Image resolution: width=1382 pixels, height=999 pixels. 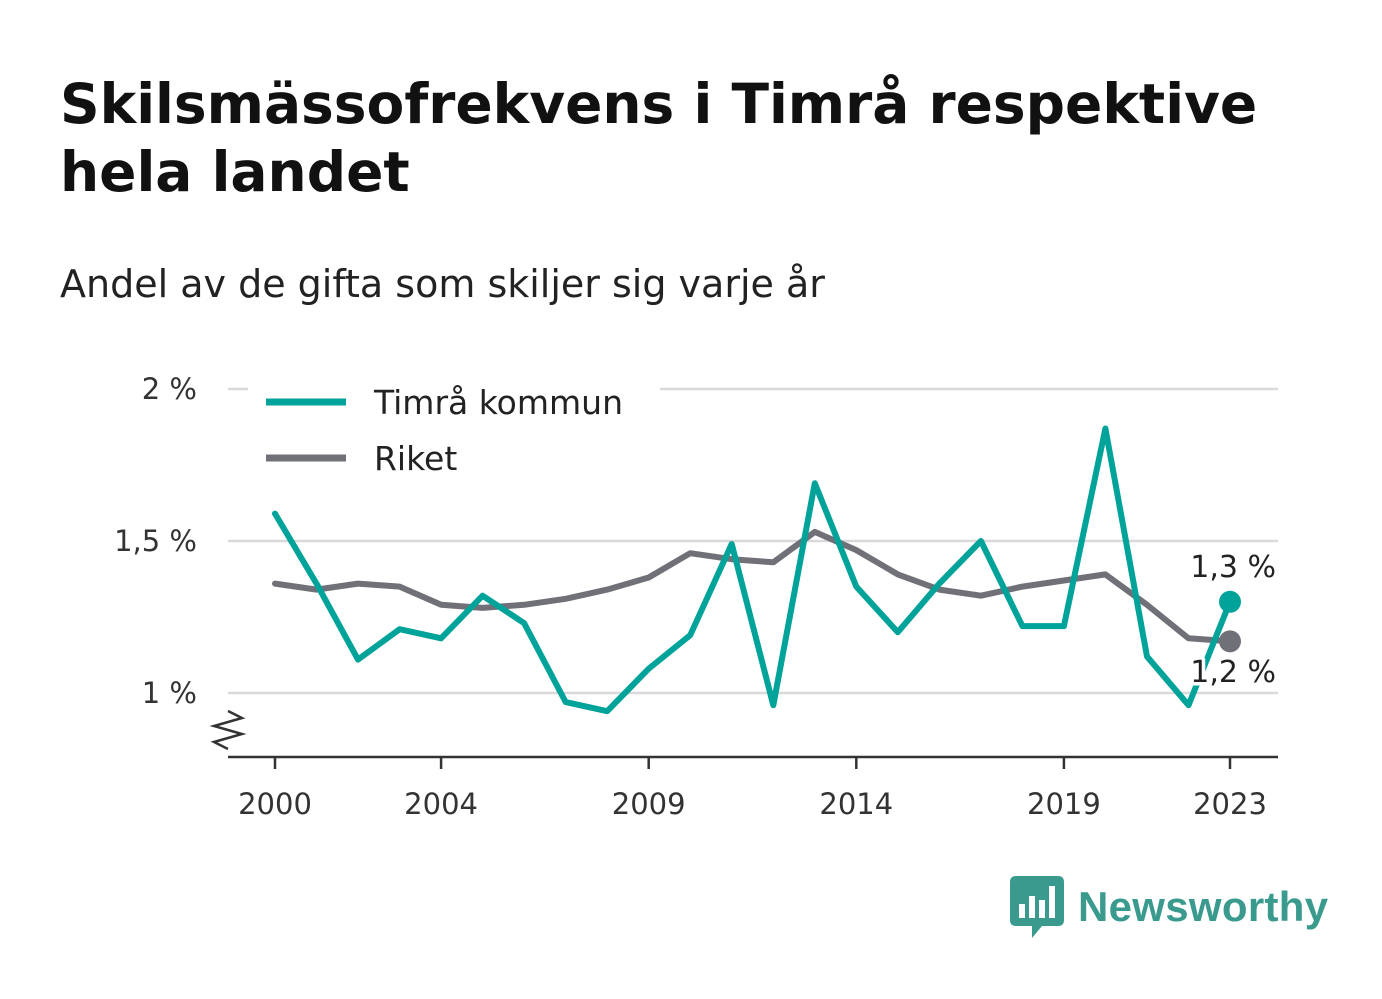 I want to click on x-tick-label: 2009, so click(x=649, y=804).